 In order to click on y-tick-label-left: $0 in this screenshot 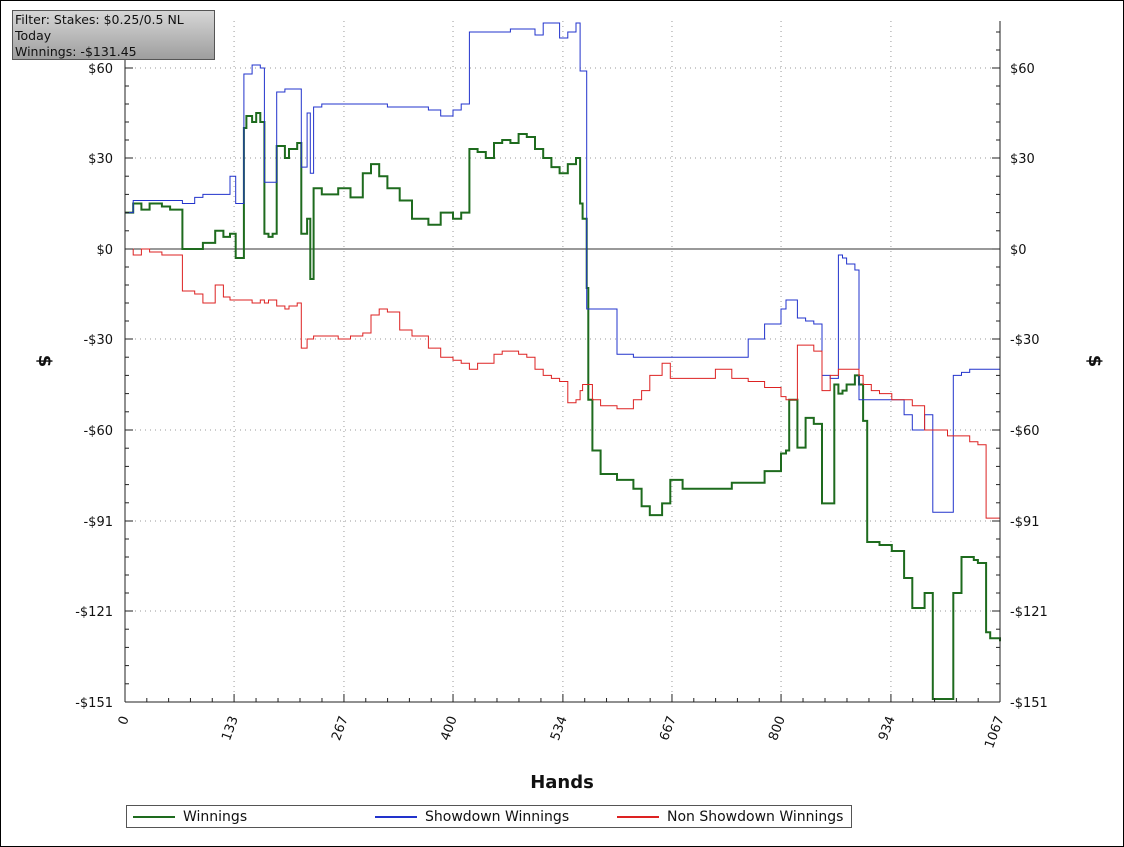, I will do `click(104, 250)`.